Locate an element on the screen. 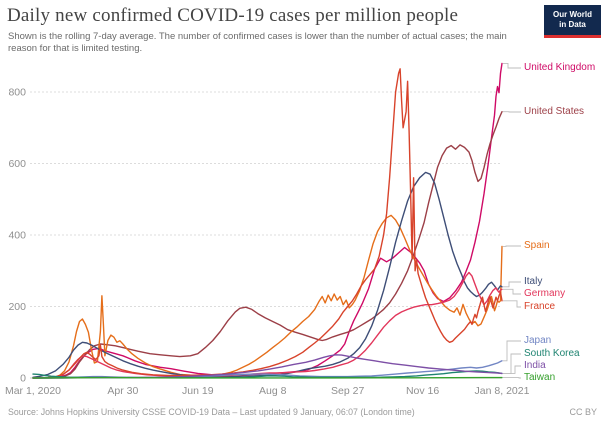  y-tick-800: 800 is located at coordinates (17, 93).